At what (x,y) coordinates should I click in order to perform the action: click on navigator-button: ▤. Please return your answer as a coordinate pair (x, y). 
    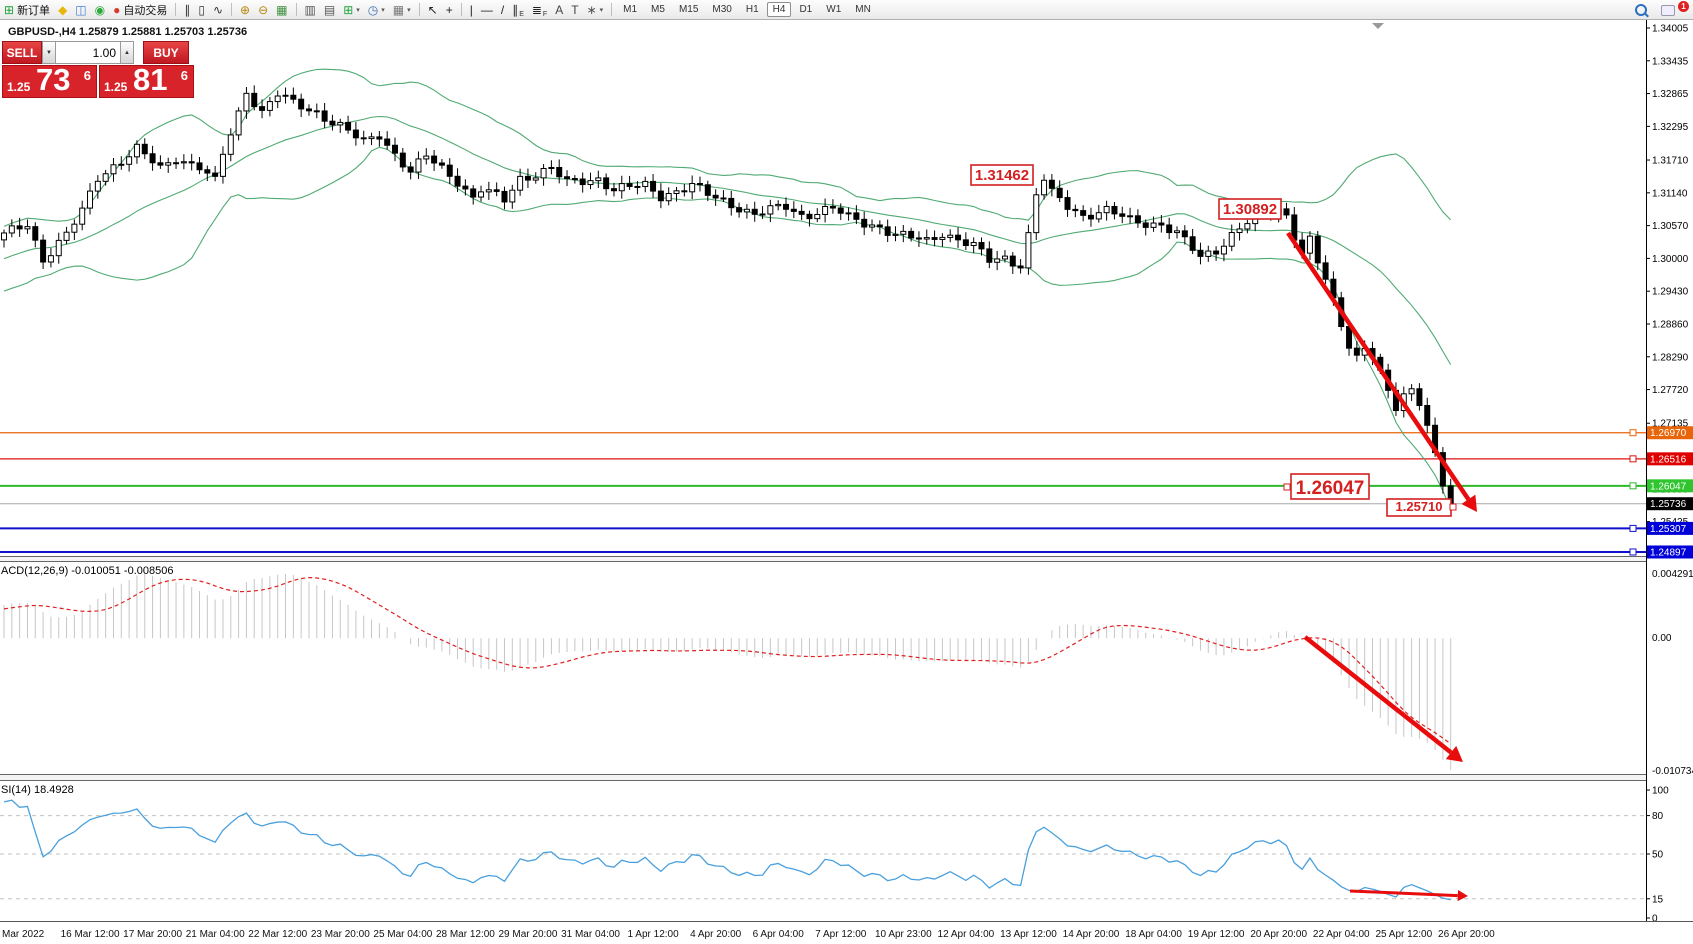
    Looking at the image, I should click on (329, 9).